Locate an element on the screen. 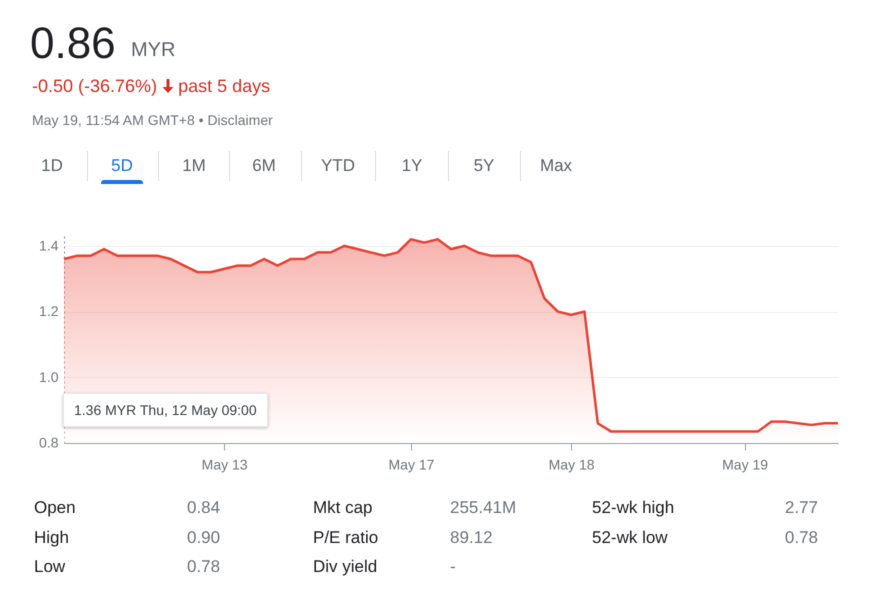 The height and width of the screenshot is (589, 875). text: P/E ratio is located at coordinates (345, 537).